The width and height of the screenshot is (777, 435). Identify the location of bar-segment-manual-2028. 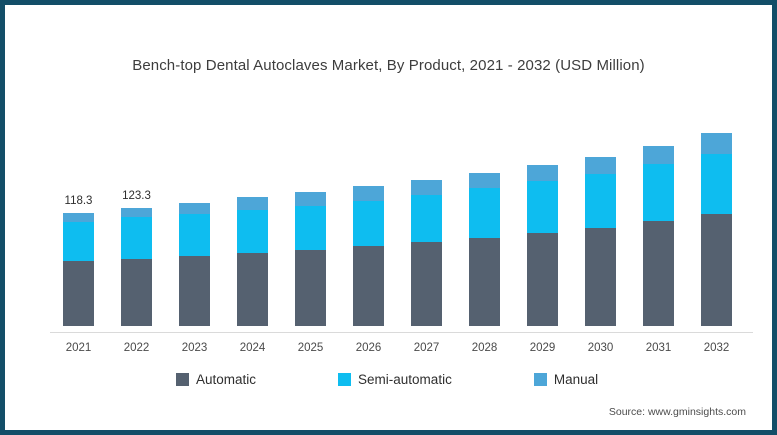
(484, 181).